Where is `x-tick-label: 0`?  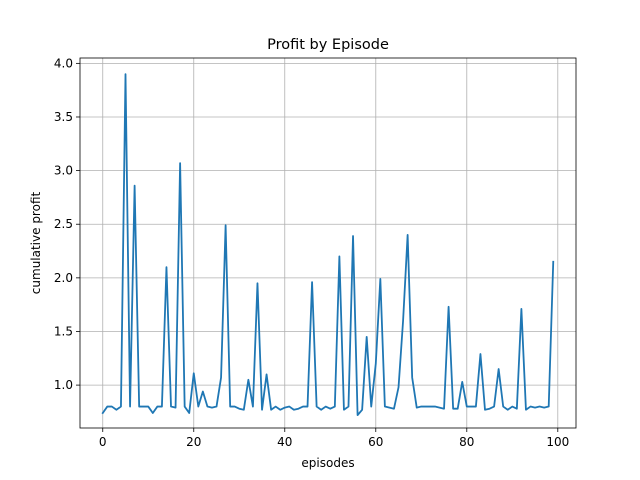
x-tick-label: 0 is located at coordinates (103, 442).